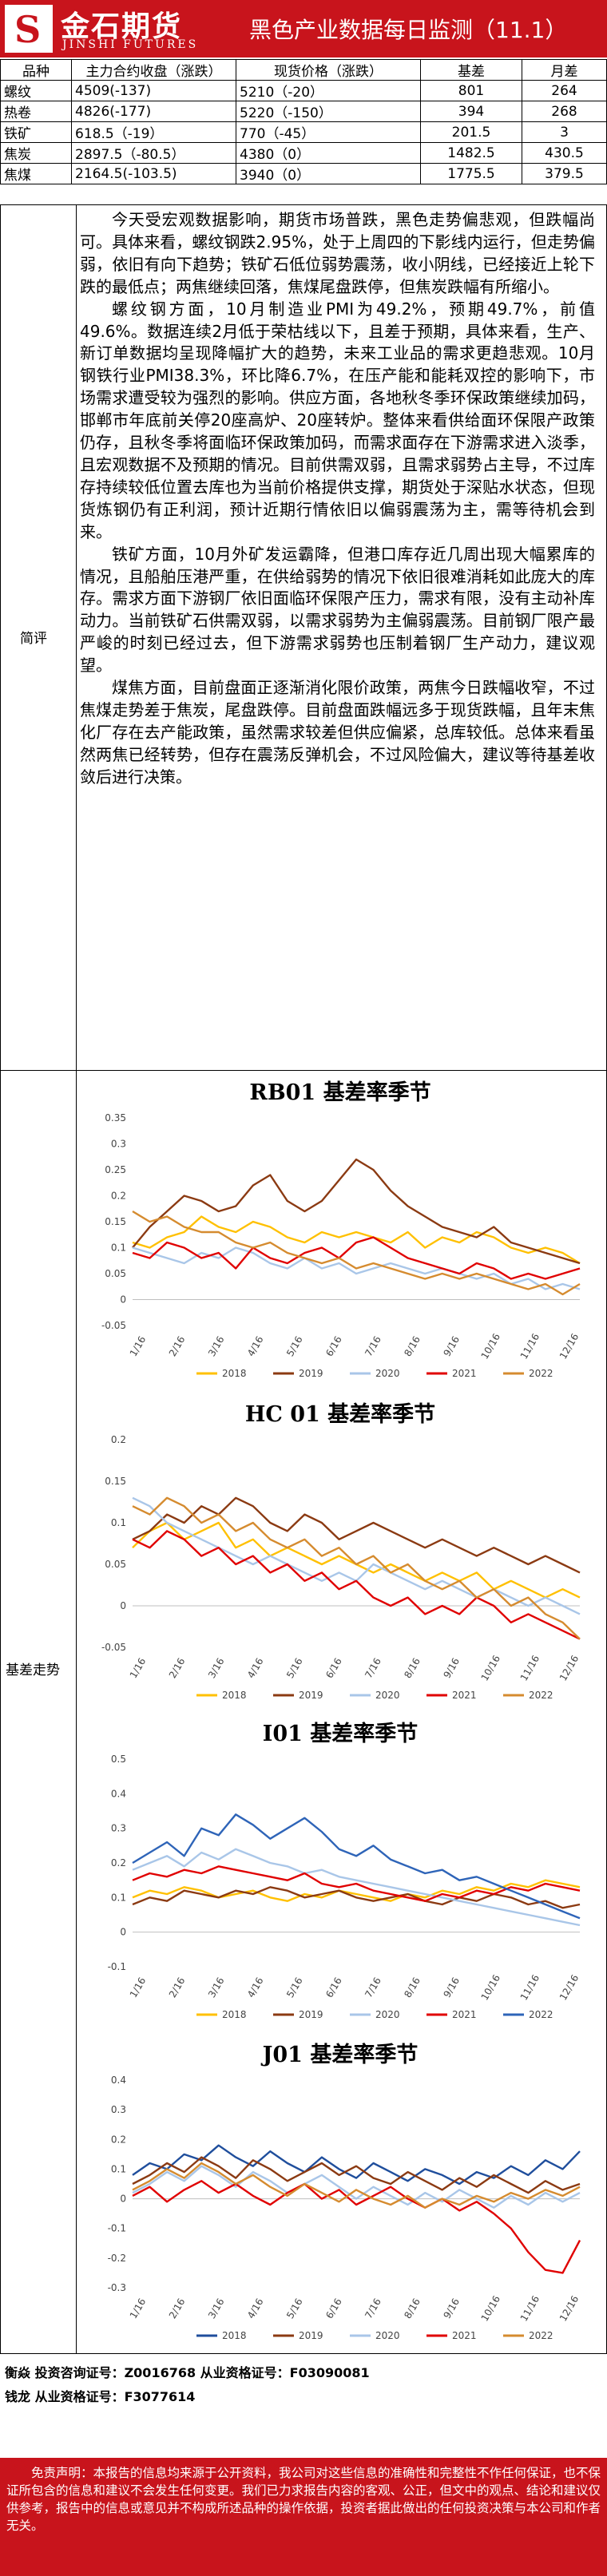  What do you see at coordinates (328, 91) in the screenshot?
I see `table-cell: 5210（-20）` at bounding box center [328, 91].